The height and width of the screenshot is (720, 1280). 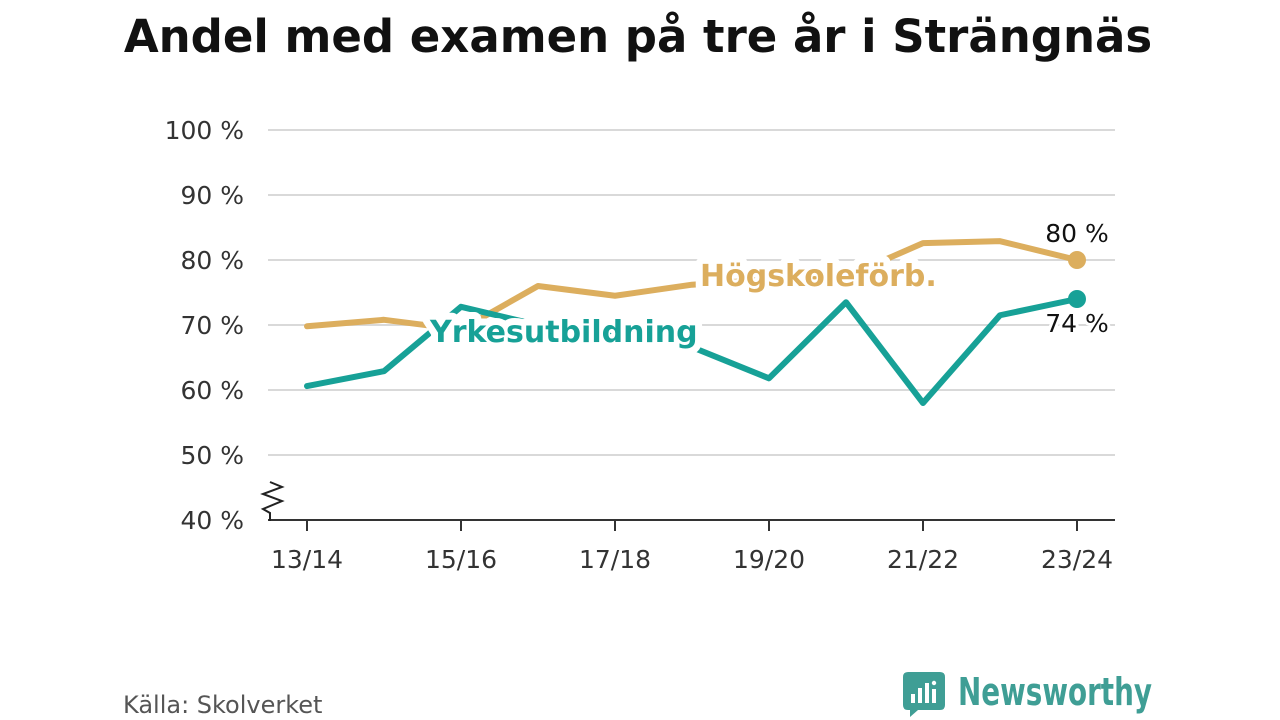 I want to click on source-note: Källa: Skolverket, so click(x=222, y=705).